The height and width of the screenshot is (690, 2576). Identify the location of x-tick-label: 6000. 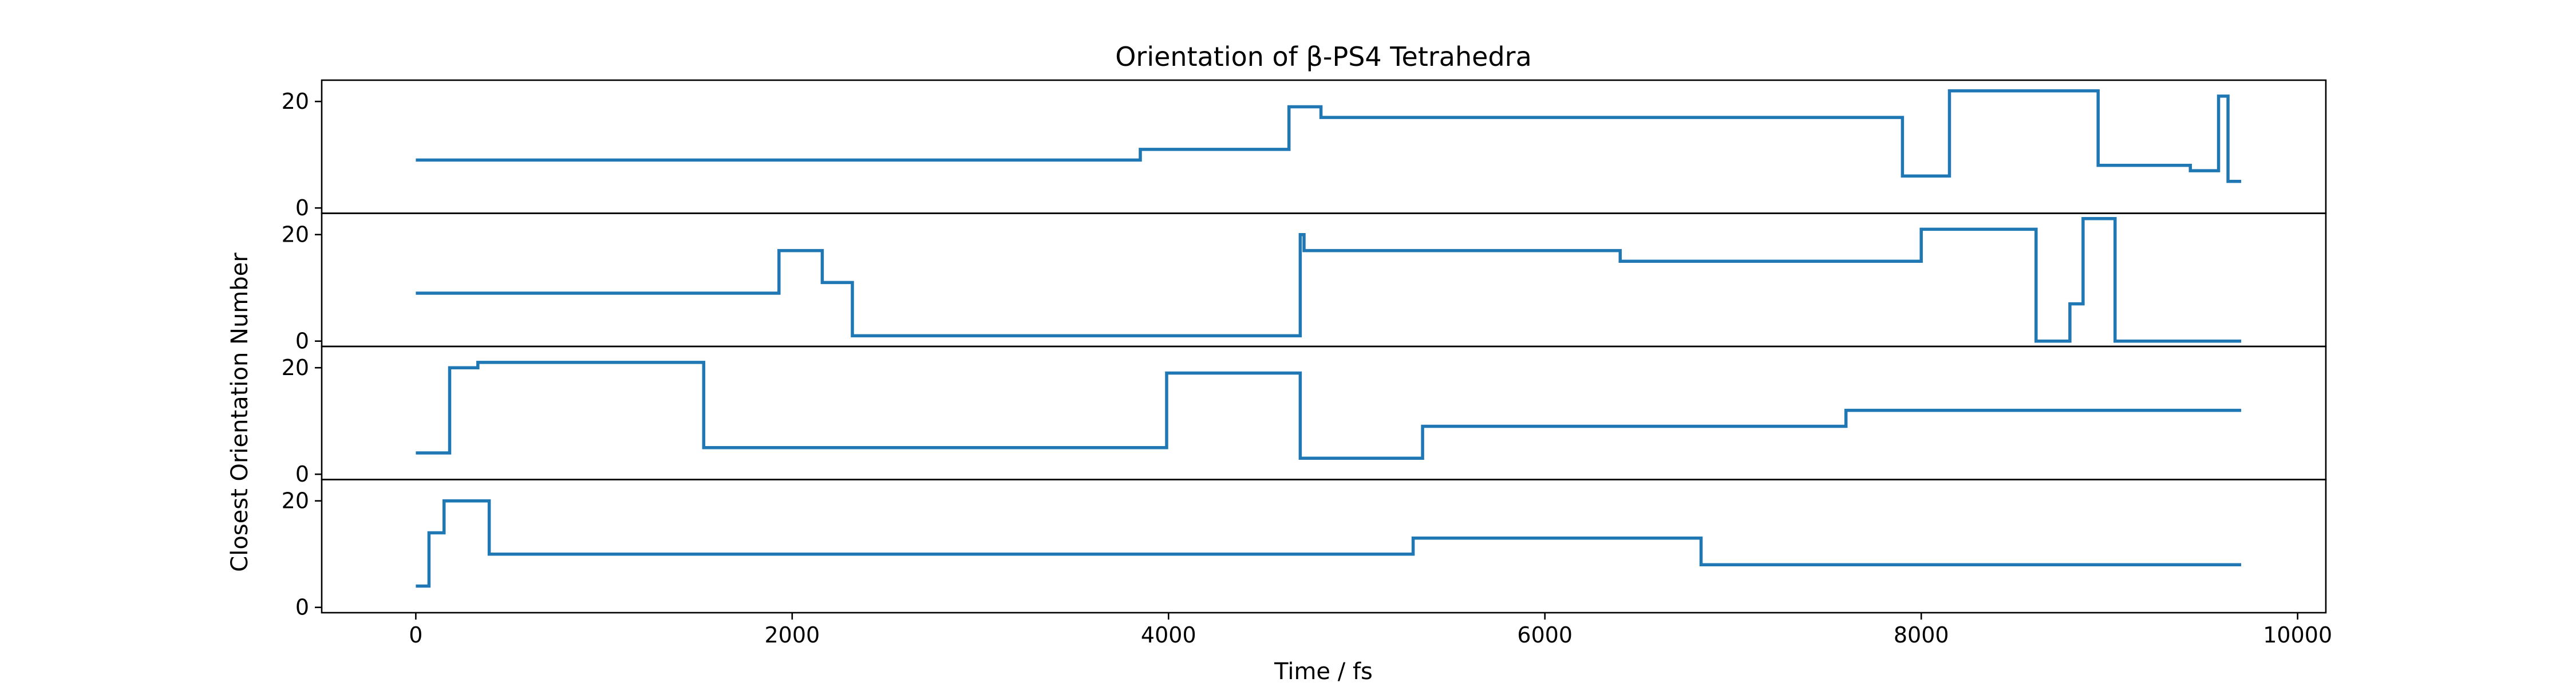
(1545, 635).